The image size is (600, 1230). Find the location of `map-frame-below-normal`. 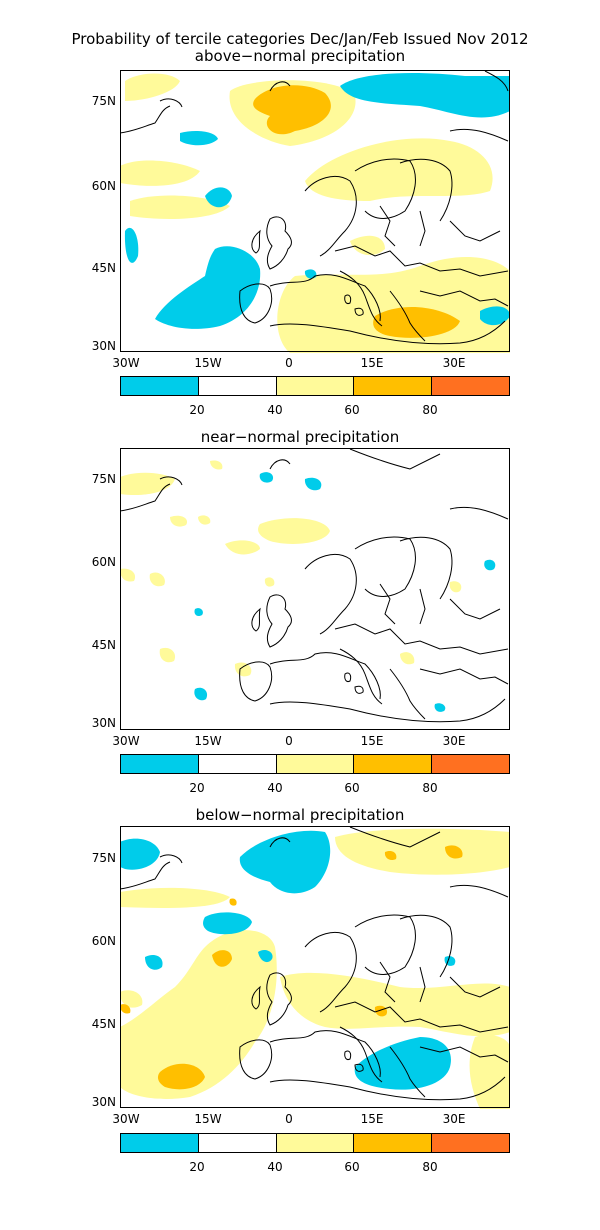

map-frame-below-normal is located at coordinates (315, 967).